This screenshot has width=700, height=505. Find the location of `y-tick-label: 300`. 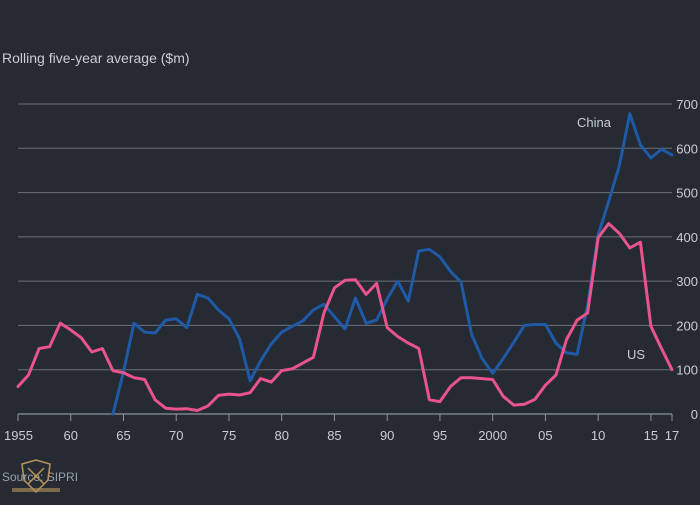

y-tick-label: 300 is located at coordinates (687, 281).